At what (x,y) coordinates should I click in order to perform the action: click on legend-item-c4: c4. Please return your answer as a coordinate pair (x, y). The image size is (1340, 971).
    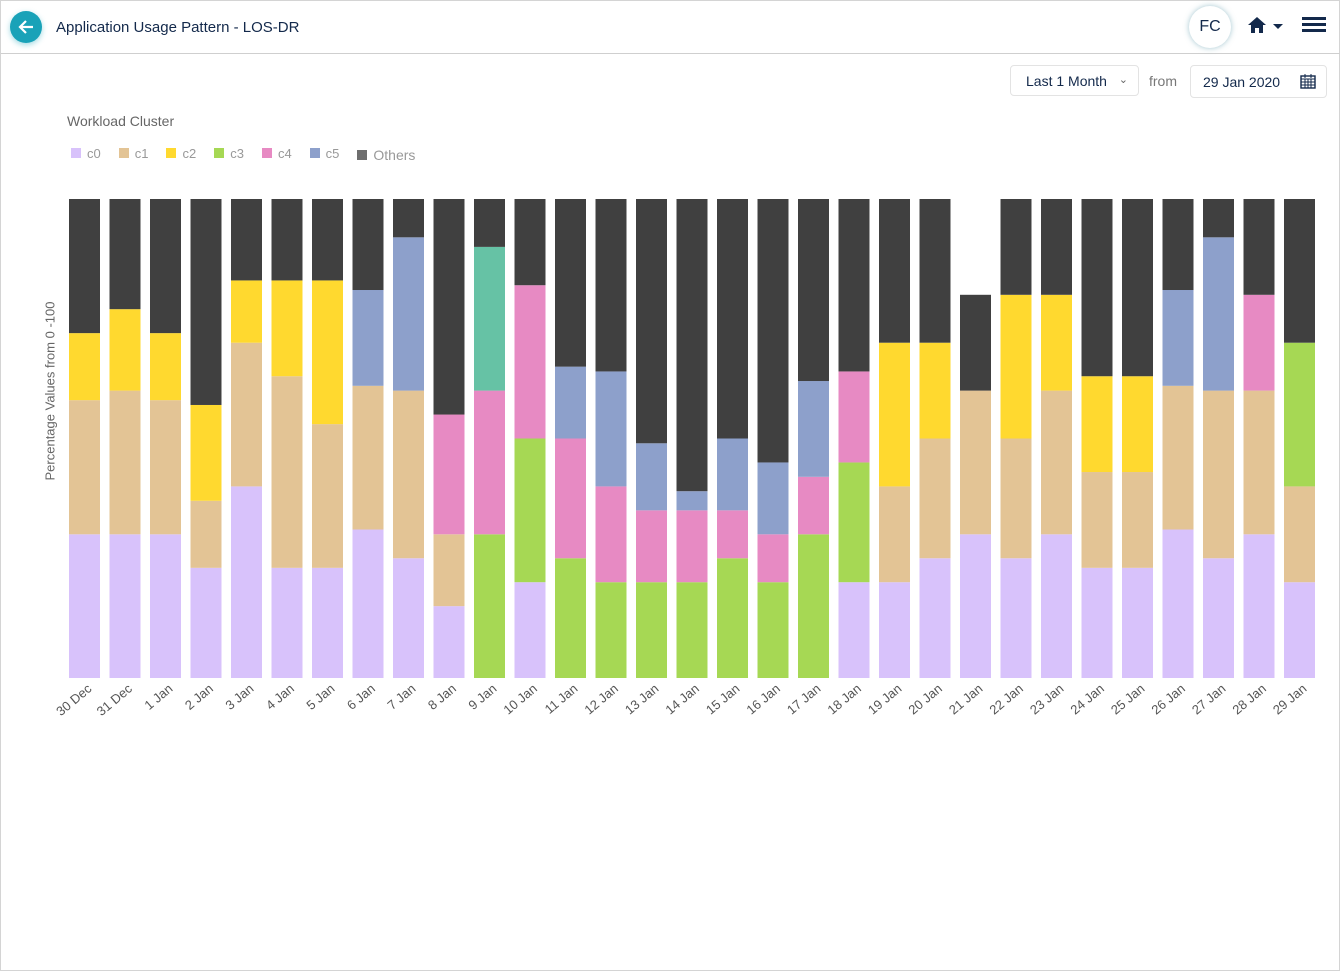
    Looking at the image, I should click on (276, 153).